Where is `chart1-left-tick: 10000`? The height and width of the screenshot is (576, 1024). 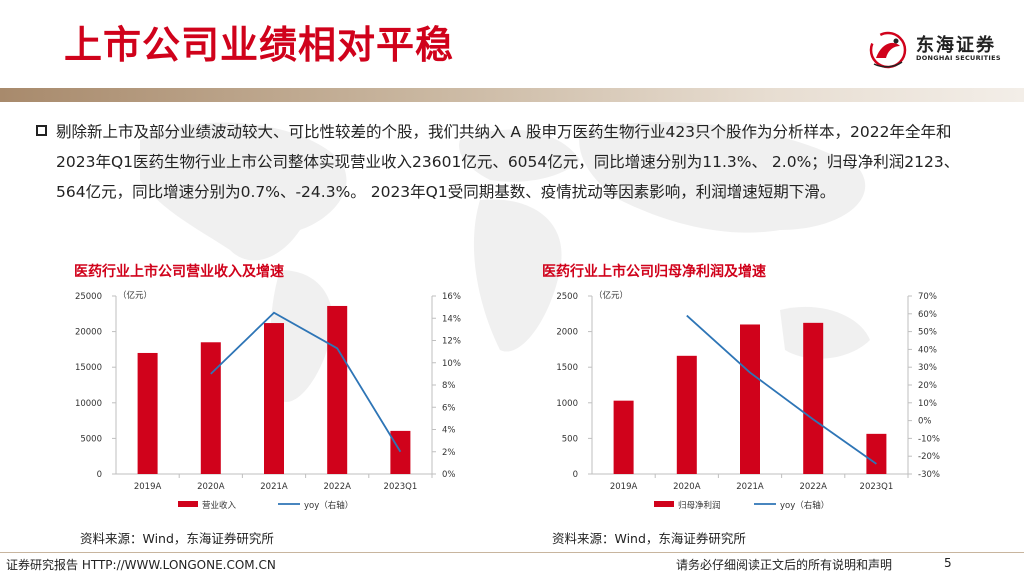 chart1-left-tick: 10000 is located at coordinates (88, 404).